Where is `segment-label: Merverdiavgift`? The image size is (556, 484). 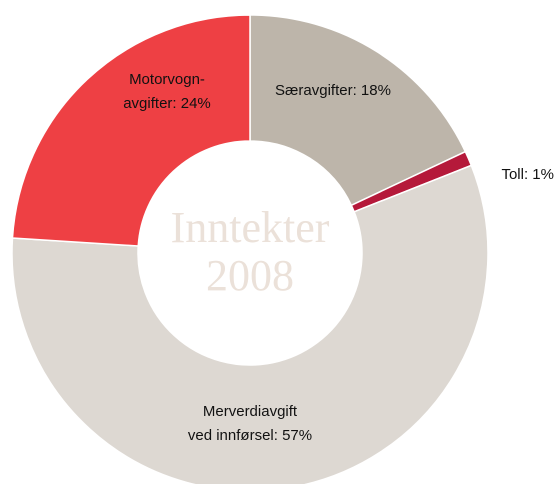 segment-label: Merverdiavgift is located at coordinates (250, 411).